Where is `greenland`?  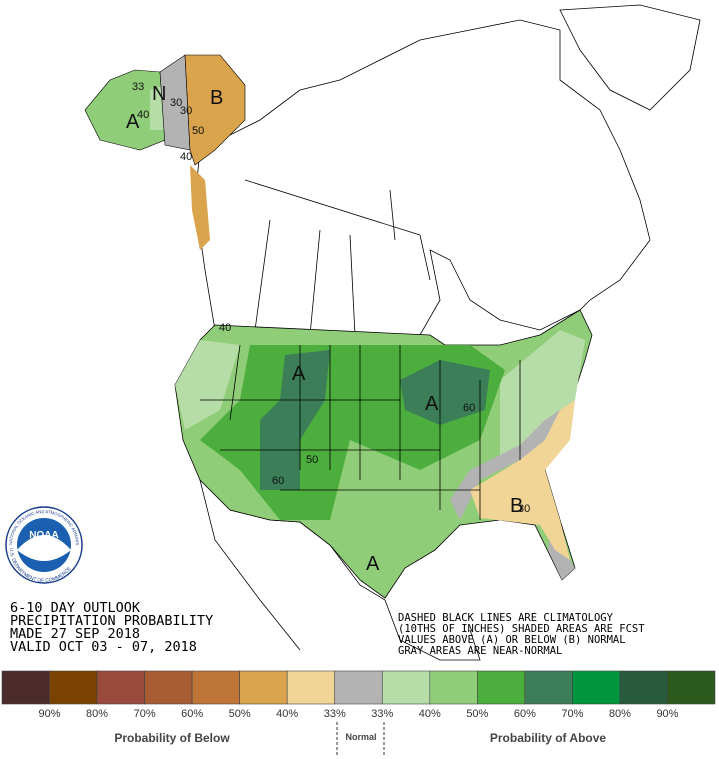 greenland is located at coordinates (630, 57).